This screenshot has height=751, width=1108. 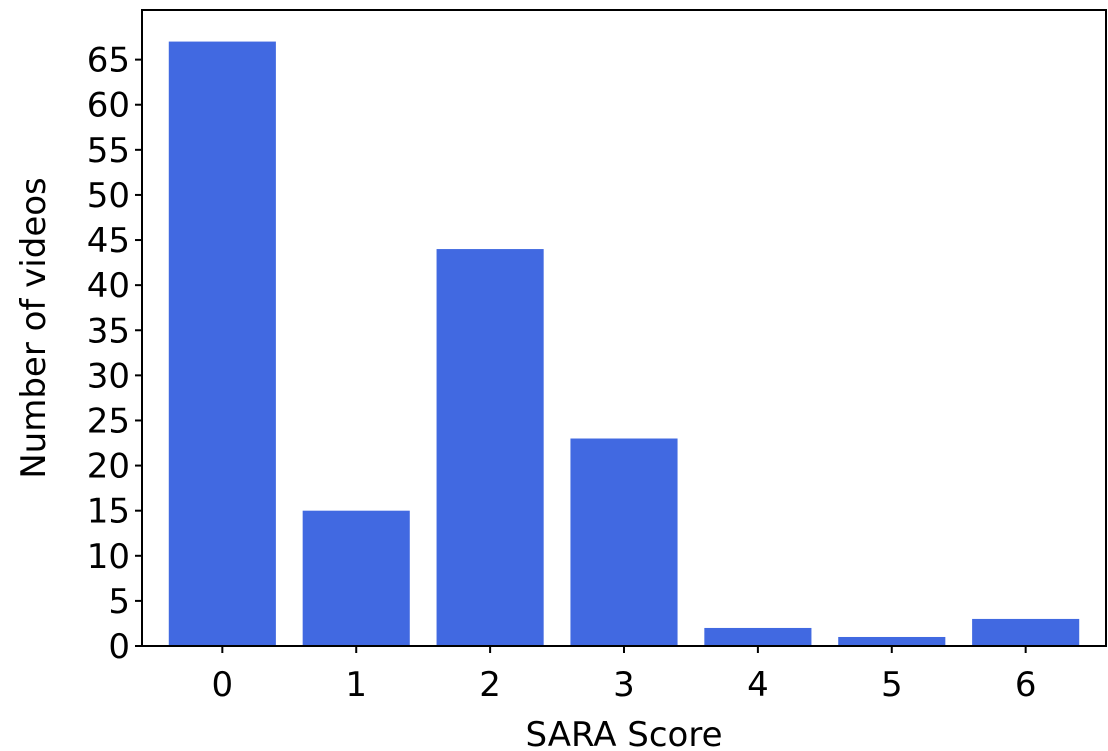 I want to click on y-tick-label: 60, so click(x=108, y=106).